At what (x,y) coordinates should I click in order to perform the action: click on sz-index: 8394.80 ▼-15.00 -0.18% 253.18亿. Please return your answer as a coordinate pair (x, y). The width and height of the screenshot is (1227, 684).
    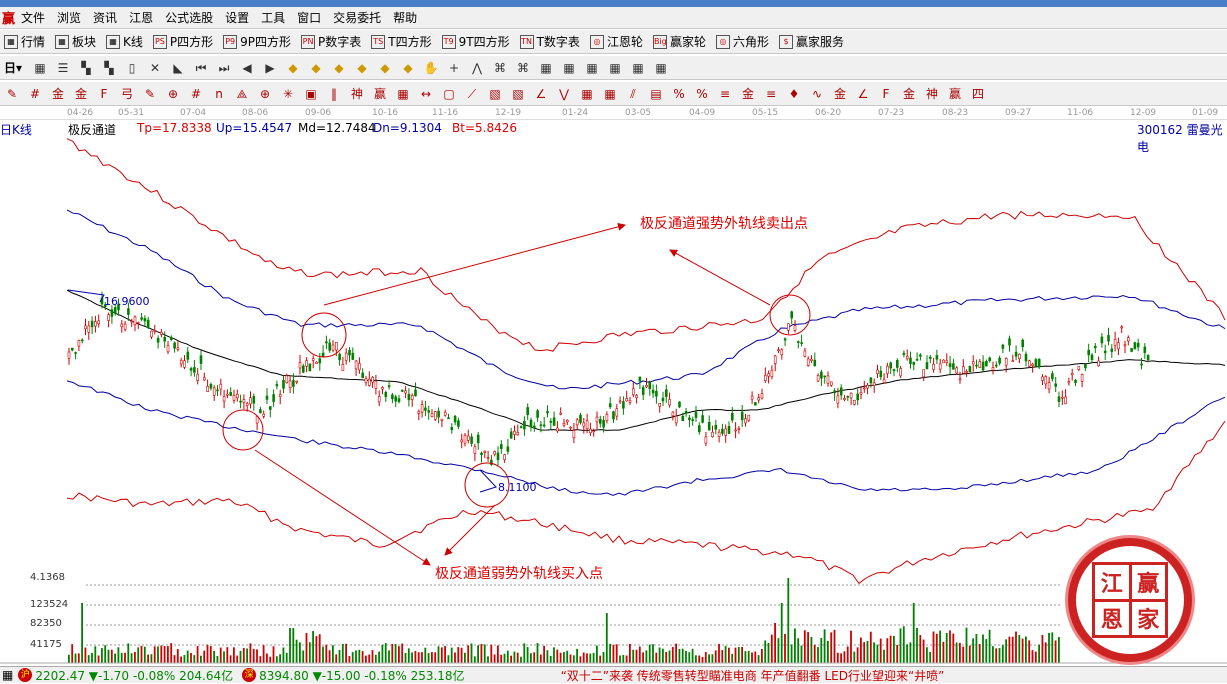
    Looking at the image, I should click on (362, 675).